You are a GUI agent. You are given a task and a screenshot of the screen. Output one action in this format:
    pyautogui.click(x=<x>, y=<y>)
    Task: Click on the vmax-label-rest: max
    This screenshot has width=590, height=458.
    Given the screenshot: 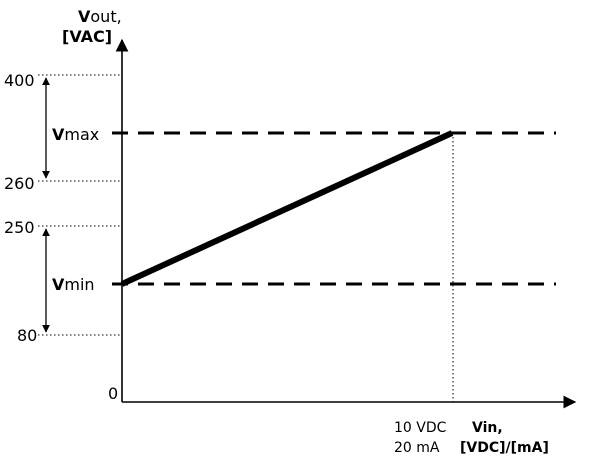 What is the action you would take?
    pyautogui.click(x=81, y=134)
    